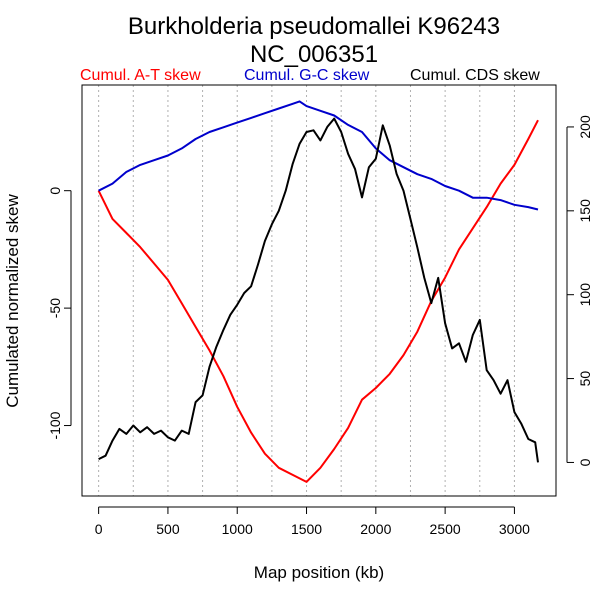 This screenshot has height=600, width=600. Describe the element at coordinates (314, 26) in the screenshot. I see `chart-title: Burkholderia pseudomallei K96243` at that location.